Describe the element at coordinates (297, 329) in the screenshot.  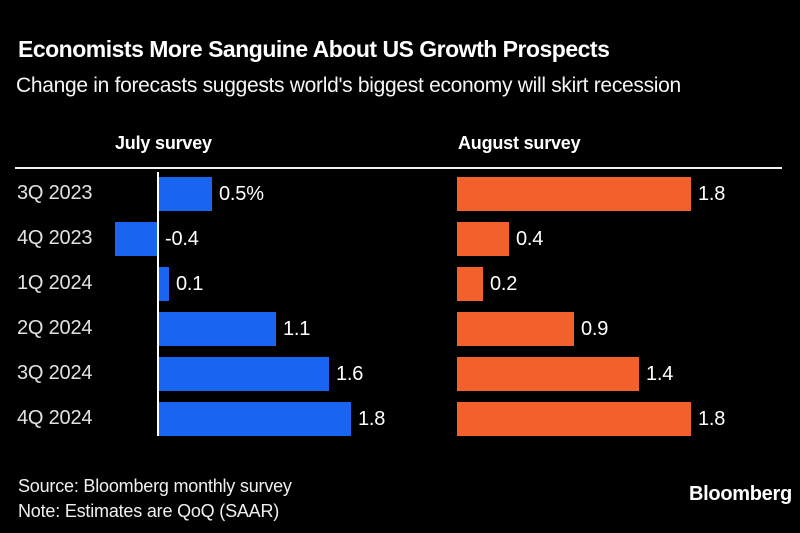
I see `bar-value-label: 1.1` at that location.